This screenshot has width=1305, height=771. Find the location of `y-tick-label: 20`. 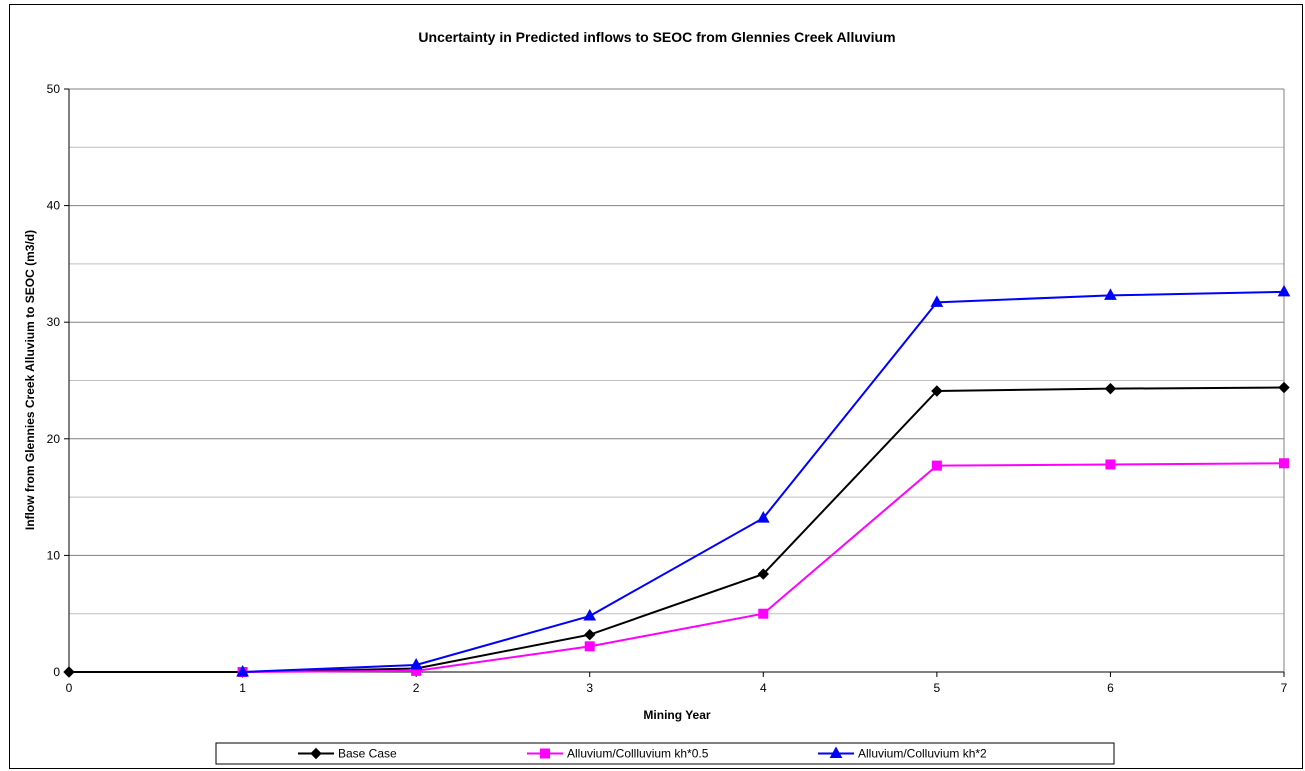

y-tick-label: 20 is located at coordinates (54, 439).